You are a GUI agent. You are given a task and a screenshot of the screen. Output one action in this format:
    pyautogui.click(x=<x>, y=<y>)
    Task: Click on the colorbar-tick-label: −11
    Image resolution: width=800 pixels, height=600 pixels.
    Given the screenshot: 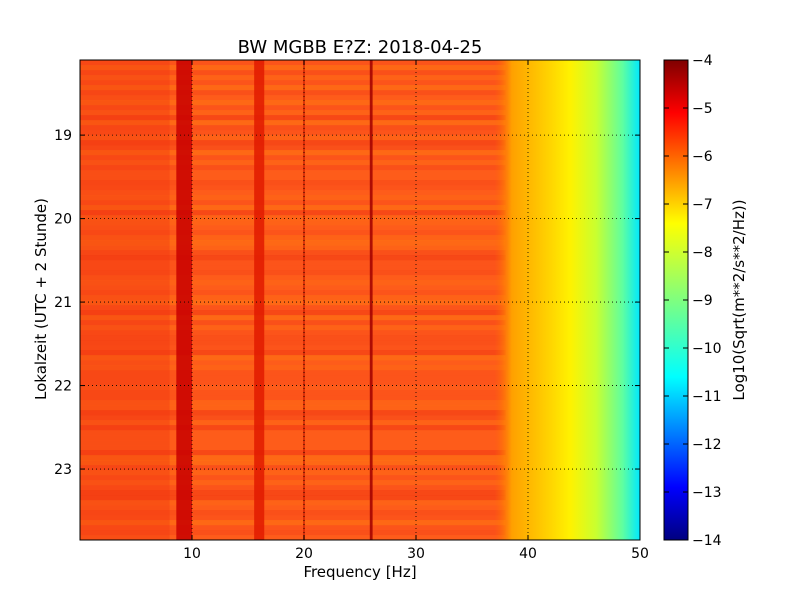 What is the action you would take?
    pyautogui.click(x=707, y=397)
    